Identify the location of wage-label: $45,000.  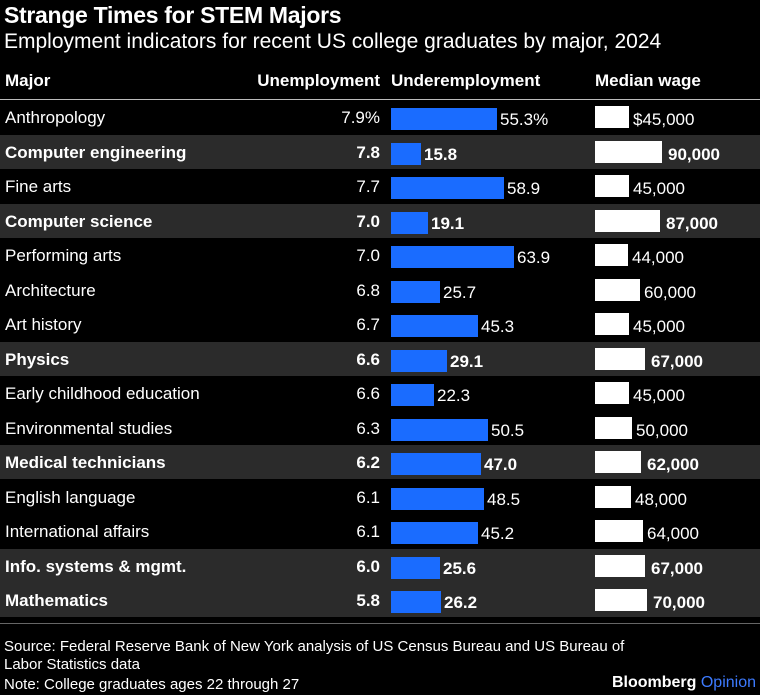
(664, 119).